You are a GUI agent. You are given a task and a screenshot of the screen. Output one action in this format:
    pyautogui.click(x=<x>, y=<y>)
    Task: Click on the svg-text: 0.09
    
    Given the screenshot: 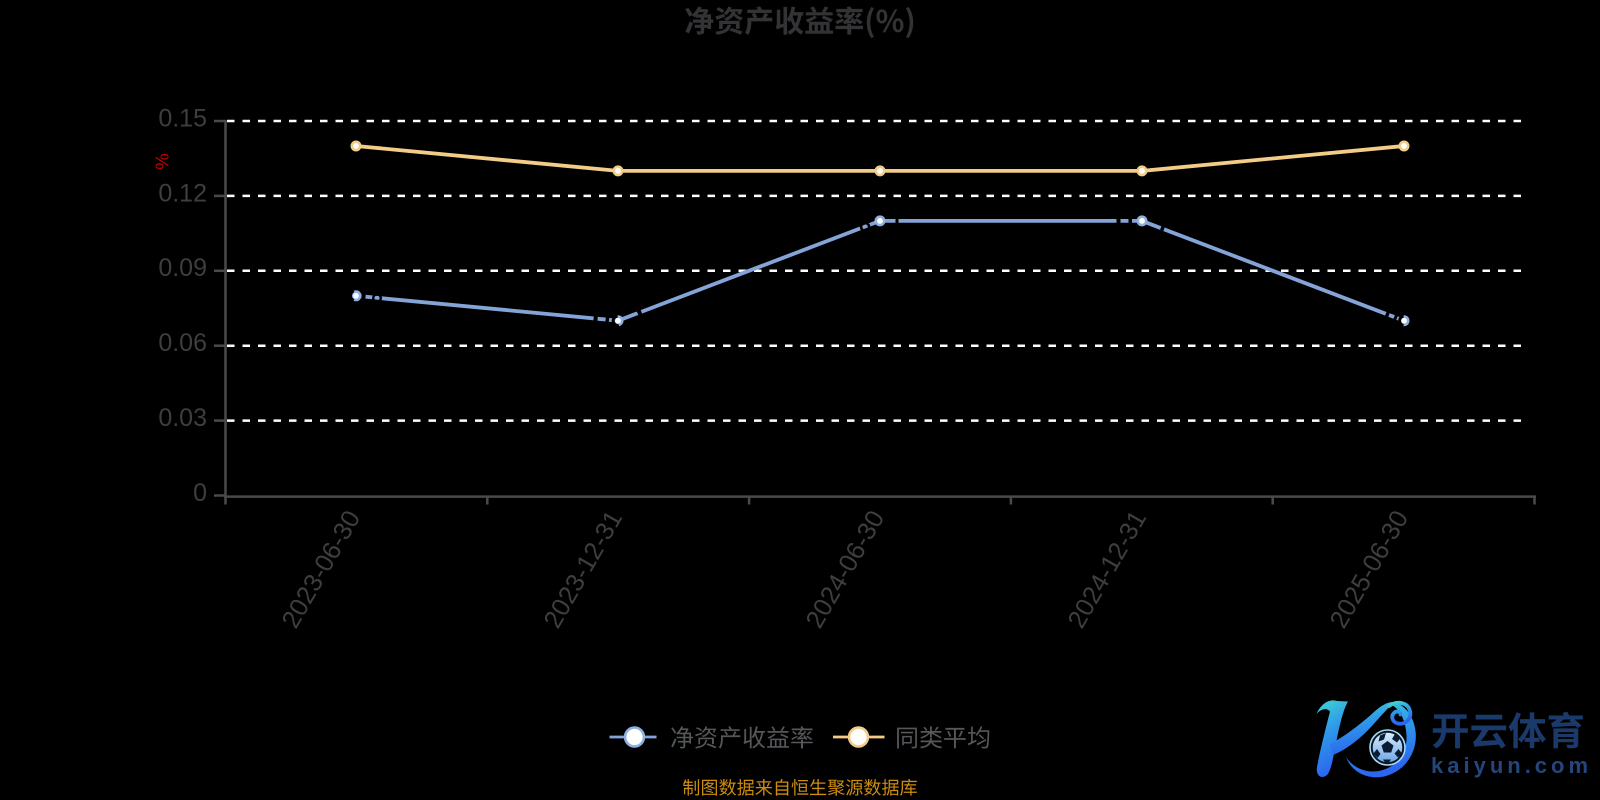 What is the action you would take?
    pyautogui.click(x=182, y=268)
    